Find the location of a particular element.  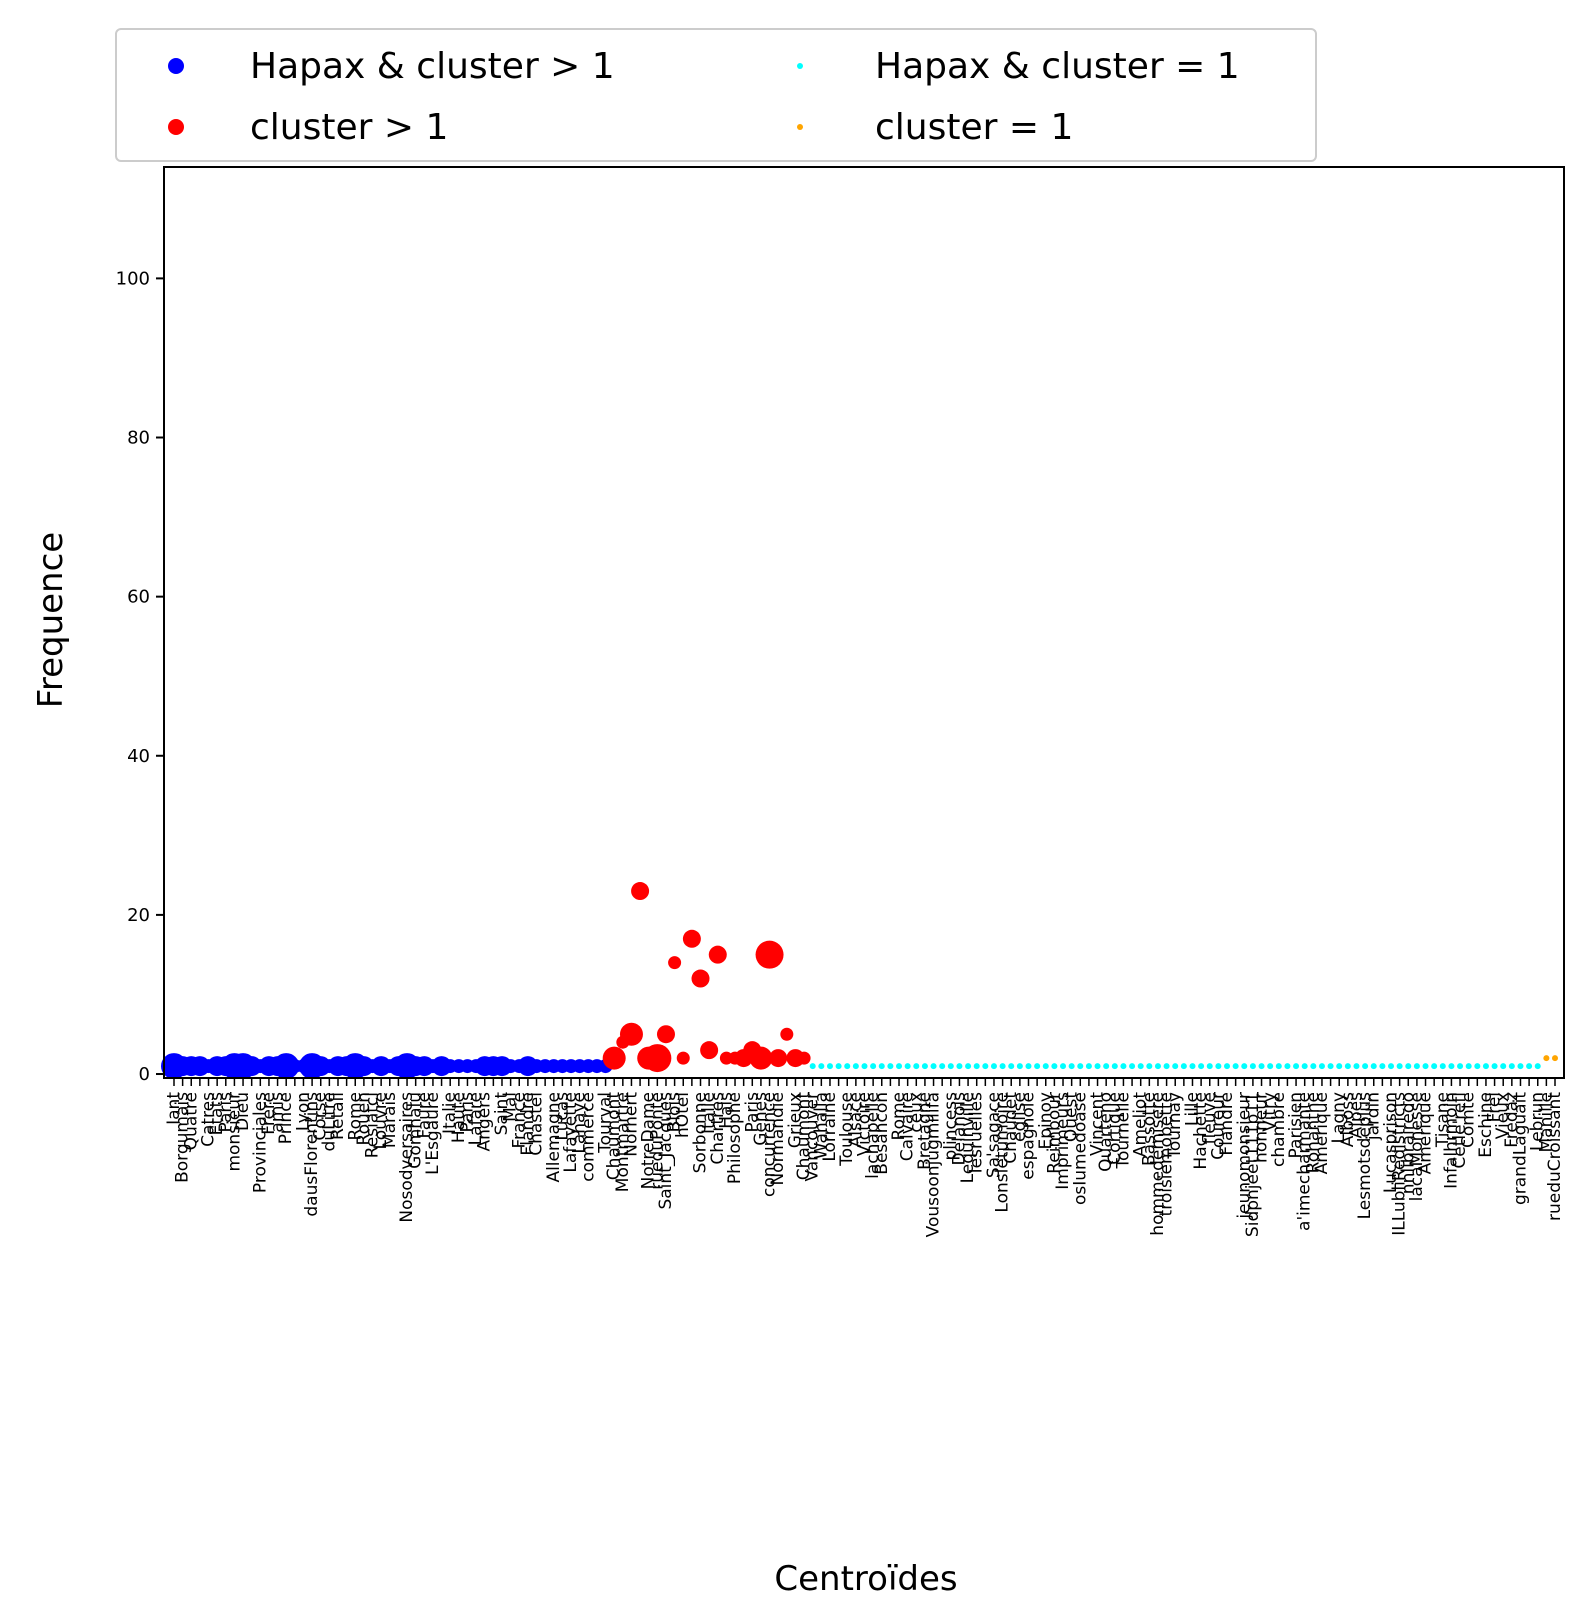

x-tick-label-16: Retail is located at coordinates (338, 1116).